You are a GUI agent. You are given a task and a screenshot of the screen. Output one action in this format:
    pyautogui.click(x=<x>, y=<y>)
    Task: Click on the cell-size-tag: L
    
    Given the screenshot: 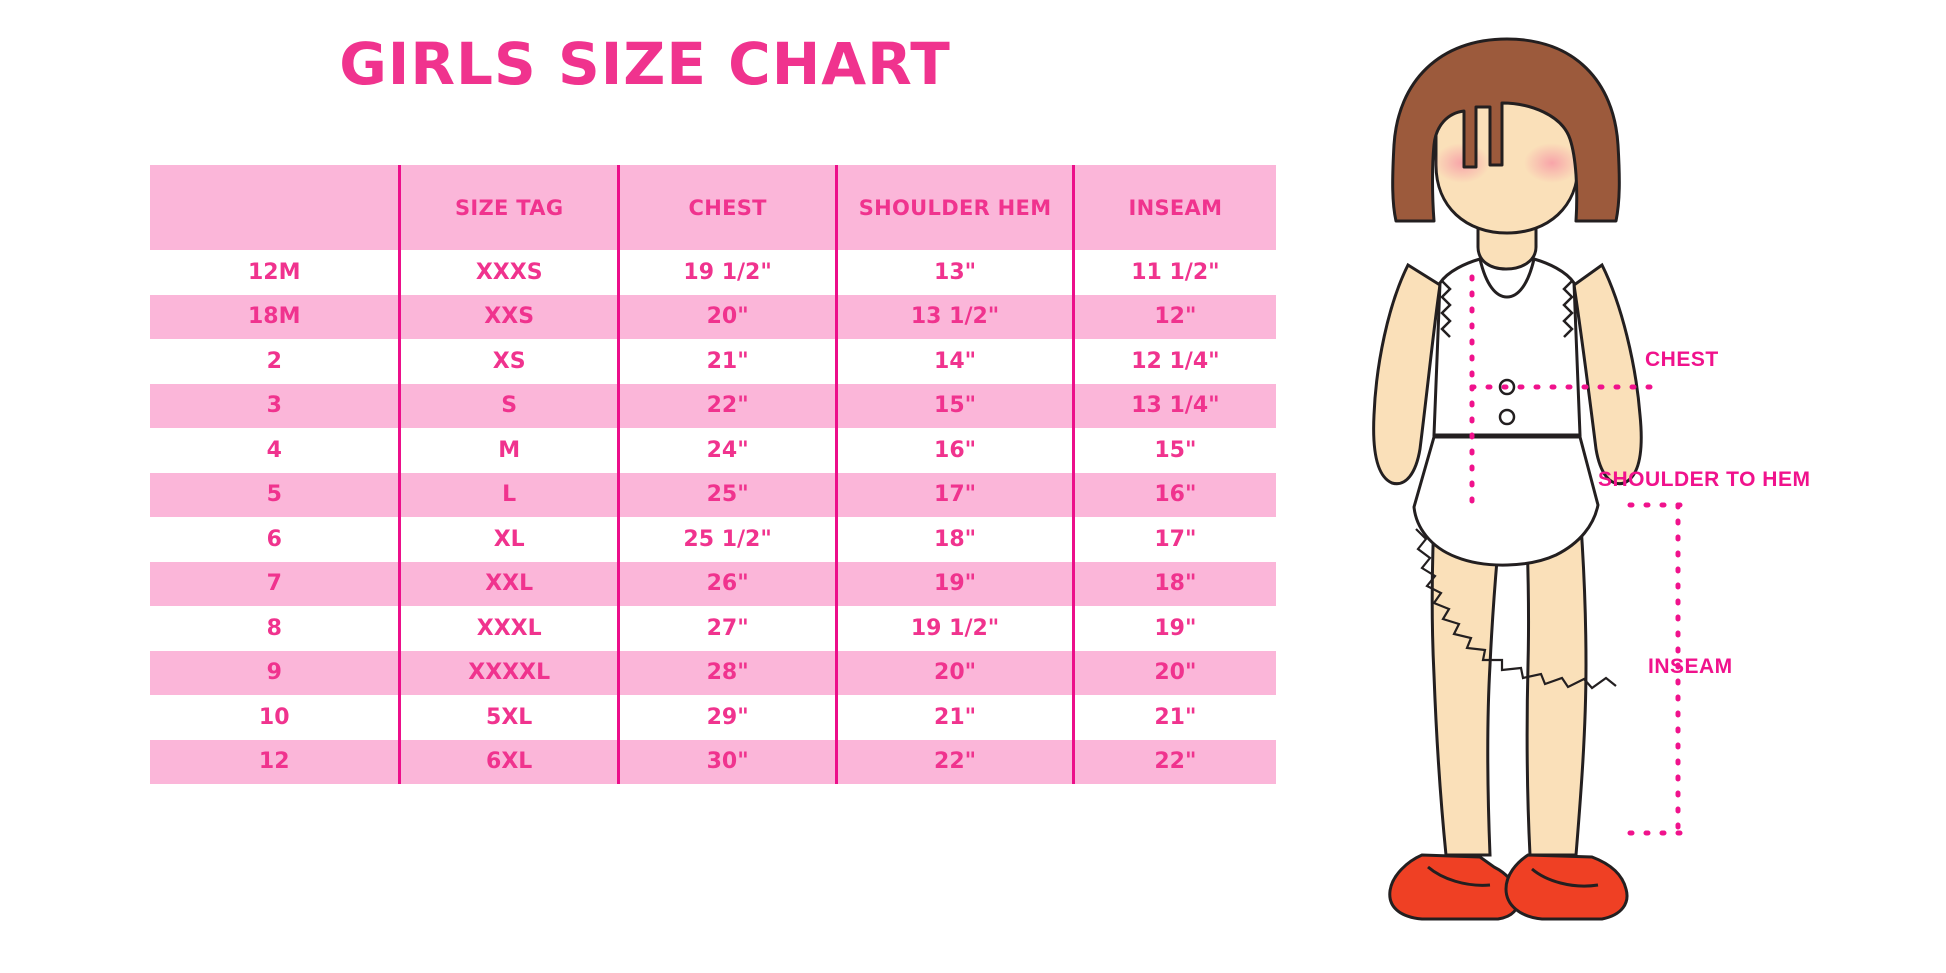 What is the action you would take?
    pyautogui.click(x=508, y=494)
    